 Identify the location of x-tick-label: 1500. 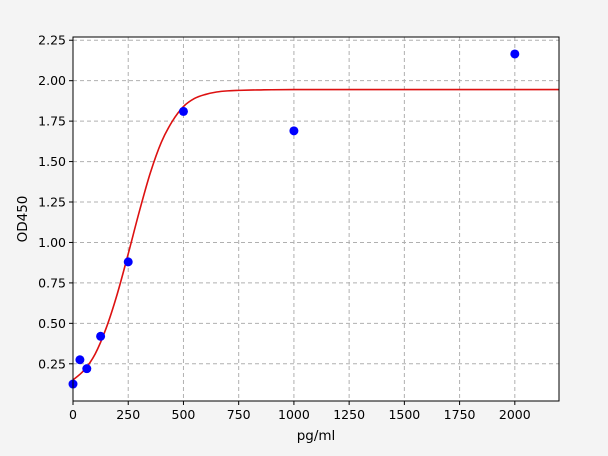
(404, 414).